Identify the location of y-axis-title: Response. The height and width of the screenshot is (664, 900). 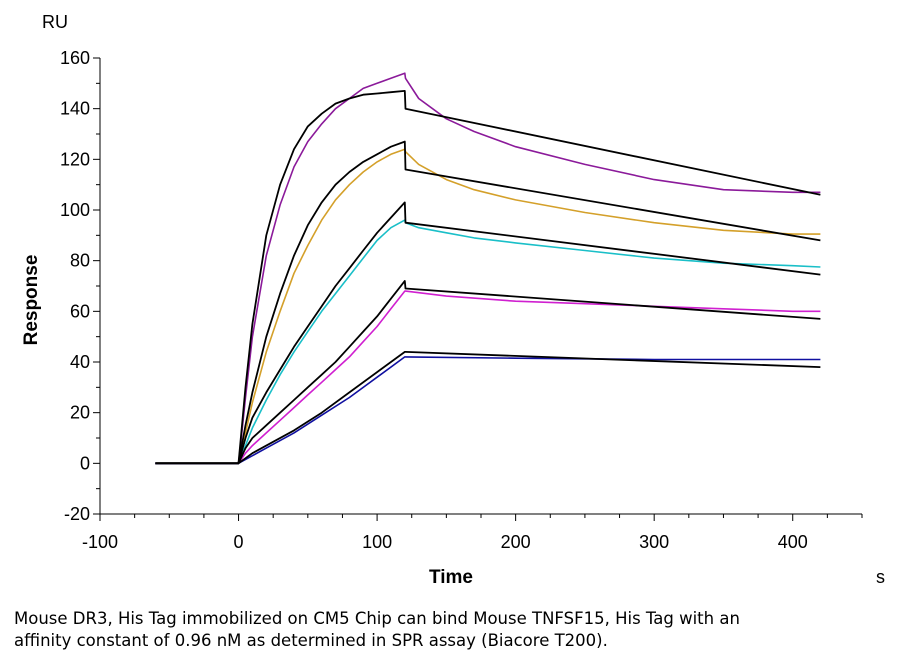
(31, 300).